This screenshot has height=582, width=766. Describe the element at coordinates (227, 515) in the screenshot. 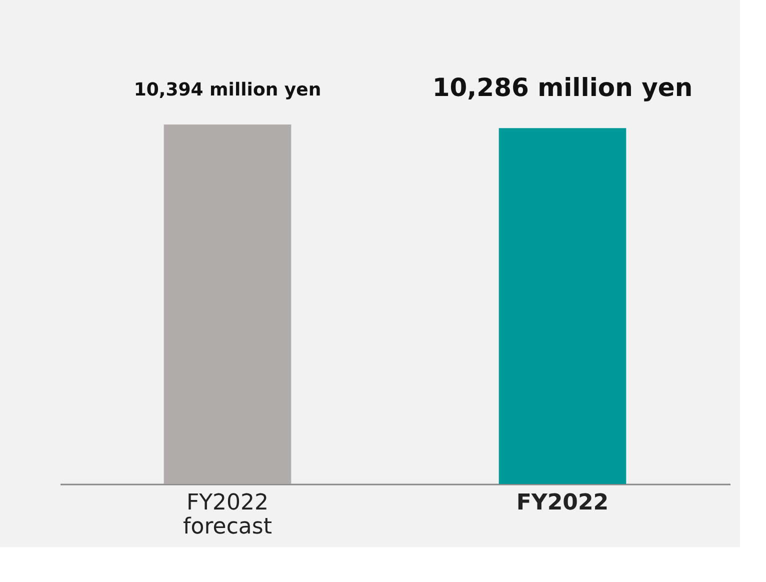

I see `x-tick-label: FY2022 forecast` at that location.